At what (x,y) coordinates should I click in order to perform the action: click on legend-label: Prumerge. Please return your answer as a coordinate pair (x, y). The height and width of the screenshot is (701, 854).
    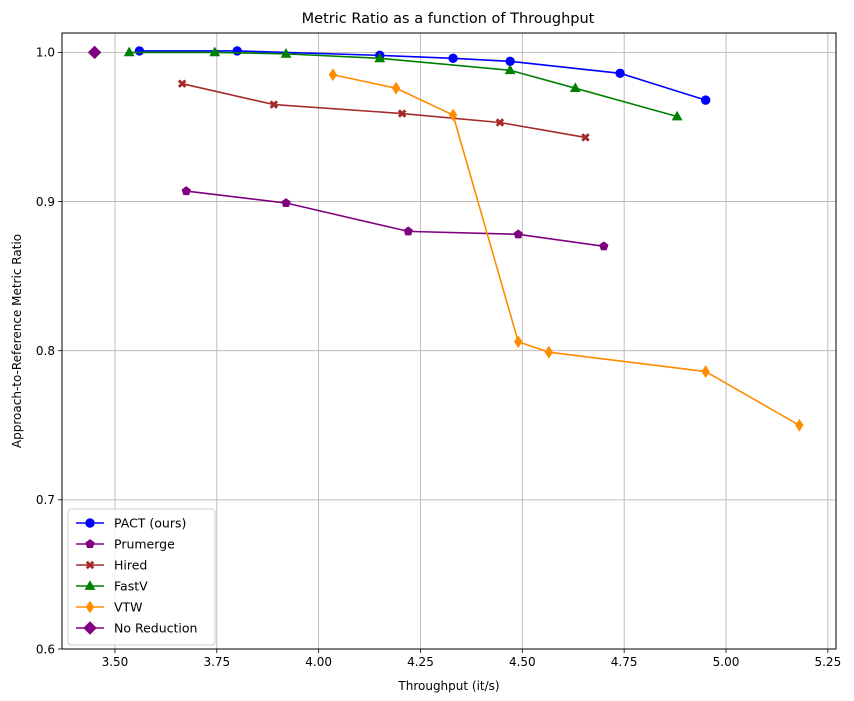
    Looking at the image, I should click on (144, 544).